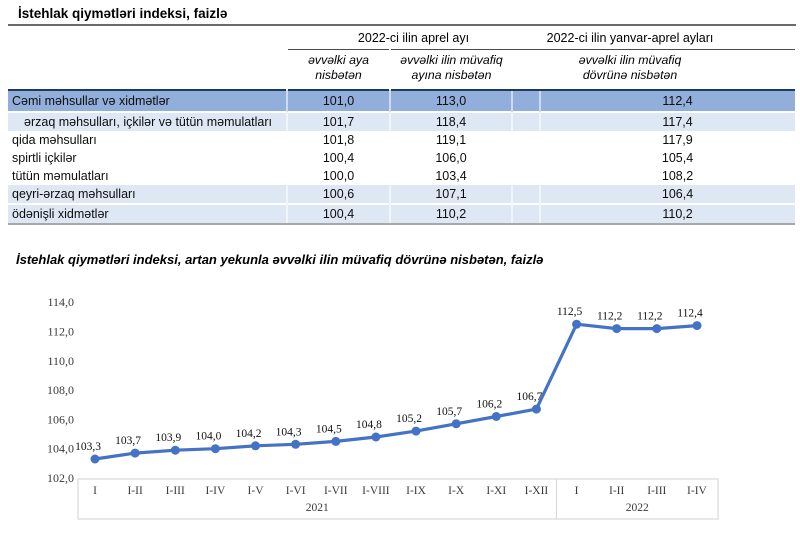 This screenshot has width=800, height=550. Describe the element at coordinates (758, 39) in the screenshot. I see `column-group-tail` at that location.